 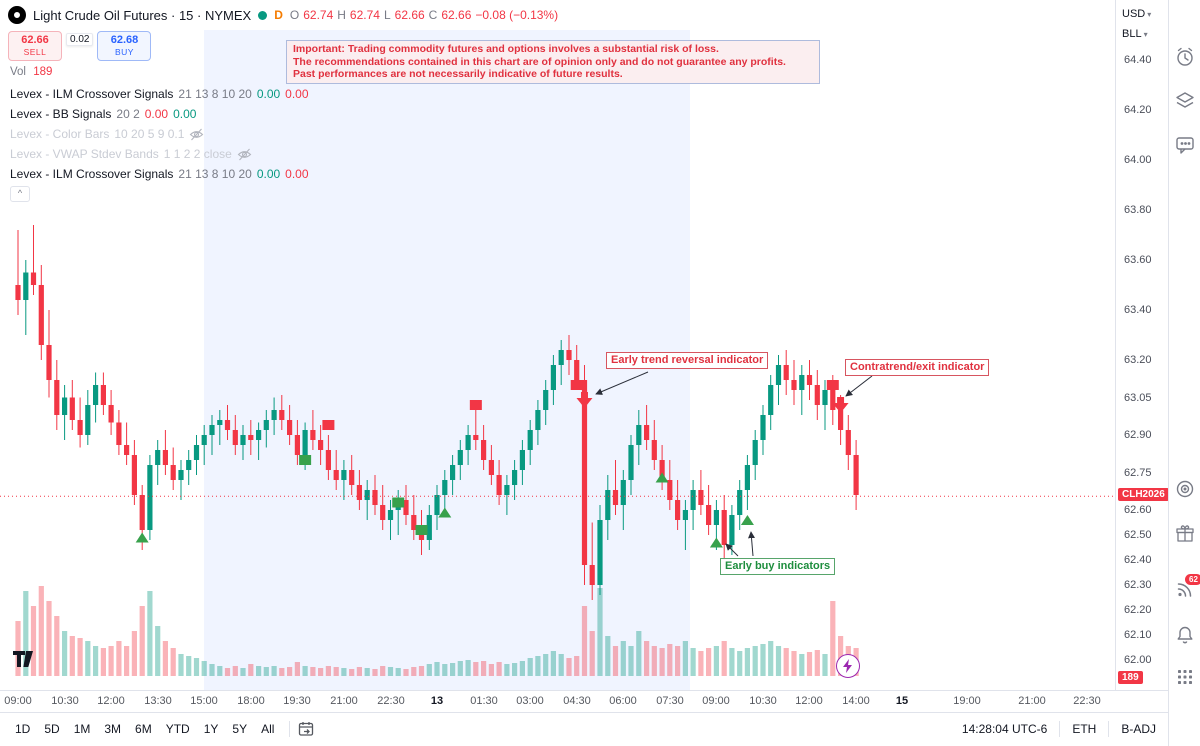 I want to click on range-5D: 5D, so click(x=52, y=729).